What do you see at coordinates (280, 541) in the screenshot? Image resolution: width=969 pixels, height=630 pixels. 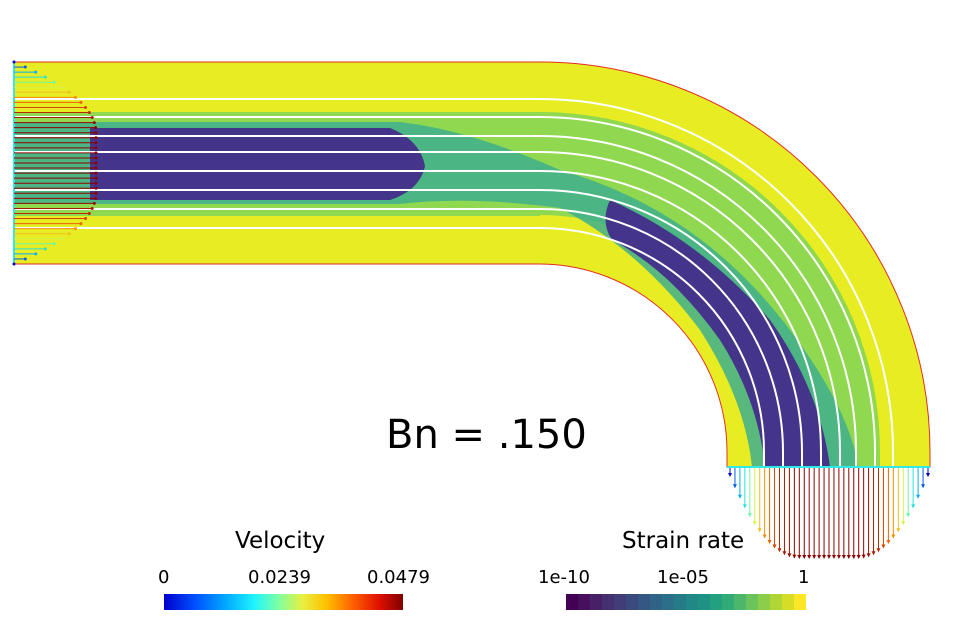 I see `velocity-legend-title: Velocity` at bounding box center [280, 541].